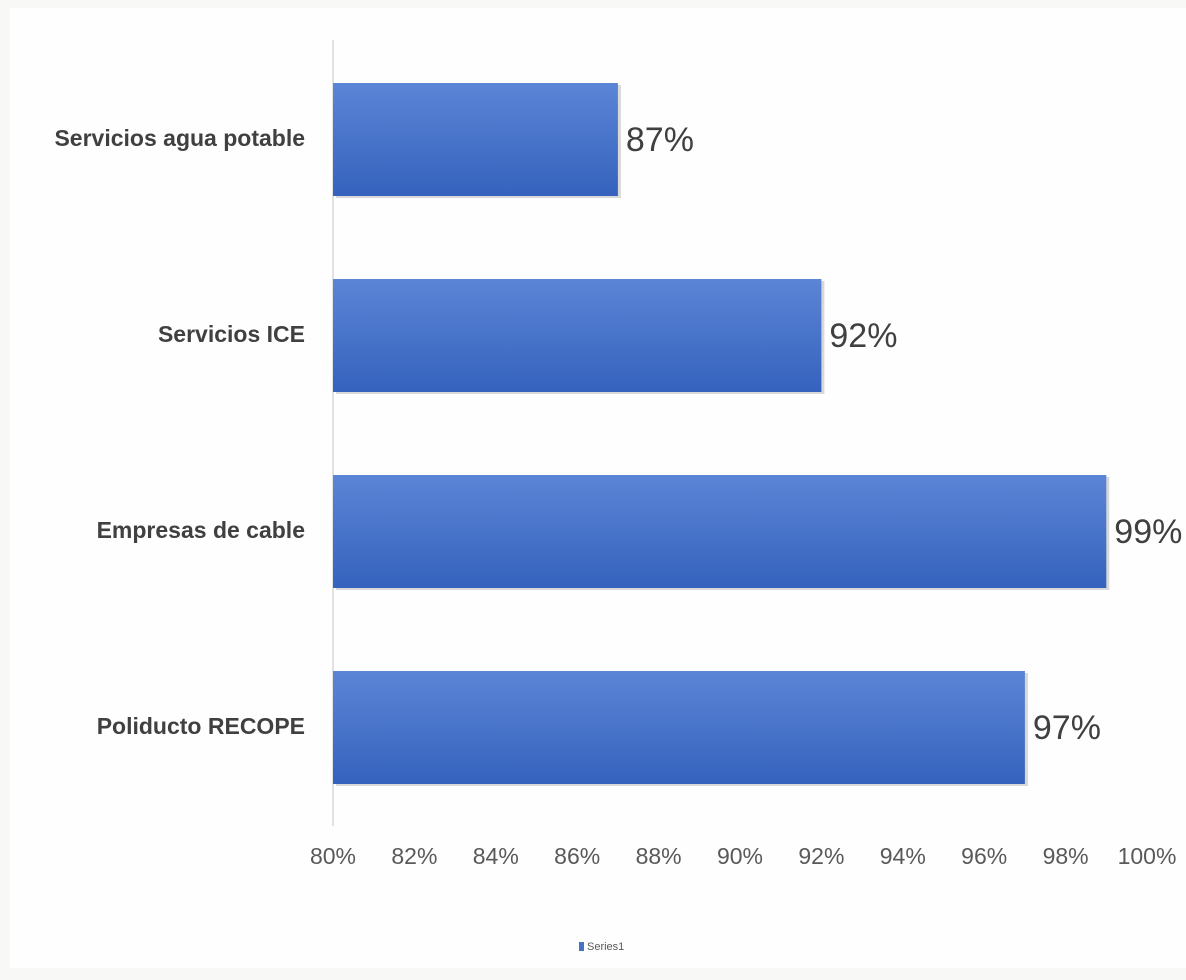 This screenshot has width=1186, height=980. What do you see at coordinates (1066, 856) in the screenshot?
I see `x-tick-label: 98%` at bounding box center [1066, 856].